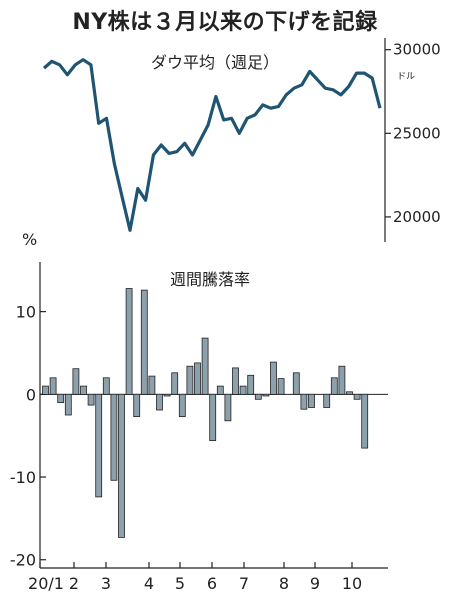 This screenshot has width=450, height=604. I want to click on weekly-x-tick-label: 10, so click(352, 583).